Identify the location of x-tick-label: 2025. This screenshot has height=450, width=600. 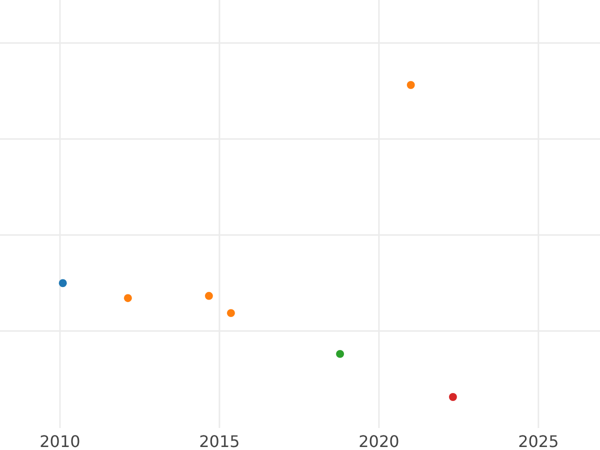
(538, 441).